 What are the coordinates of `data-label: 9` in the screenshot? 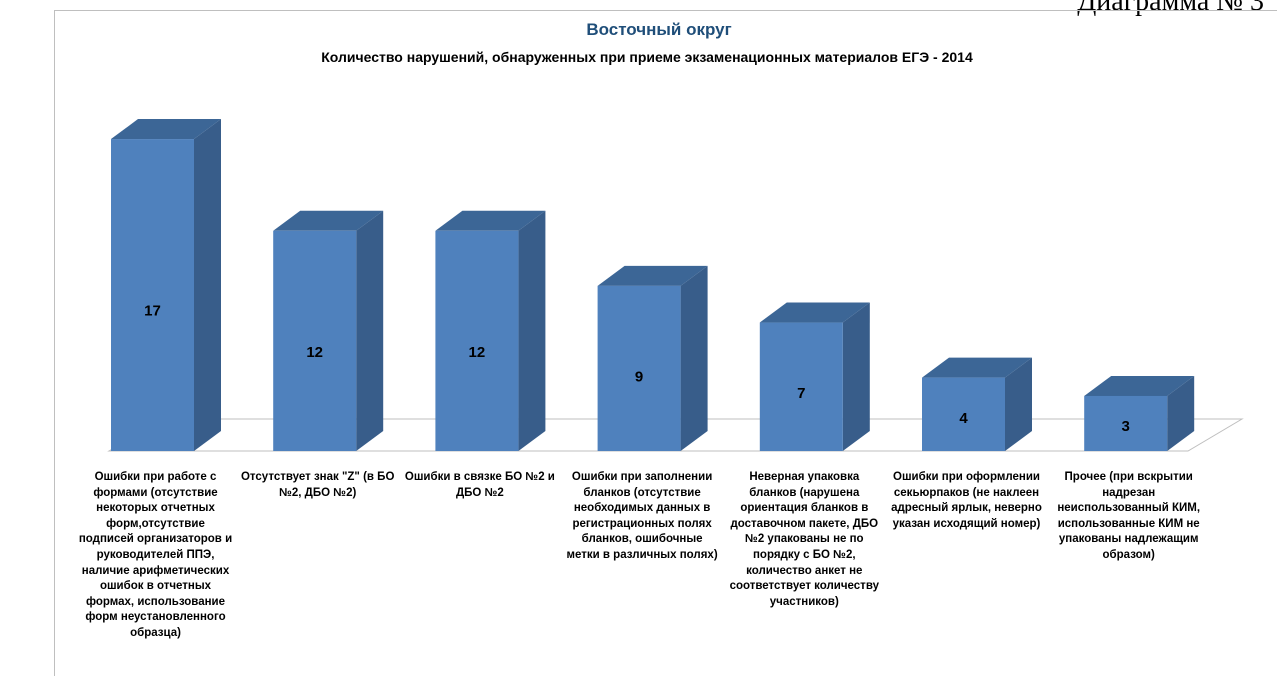 It's located at (639, 377).